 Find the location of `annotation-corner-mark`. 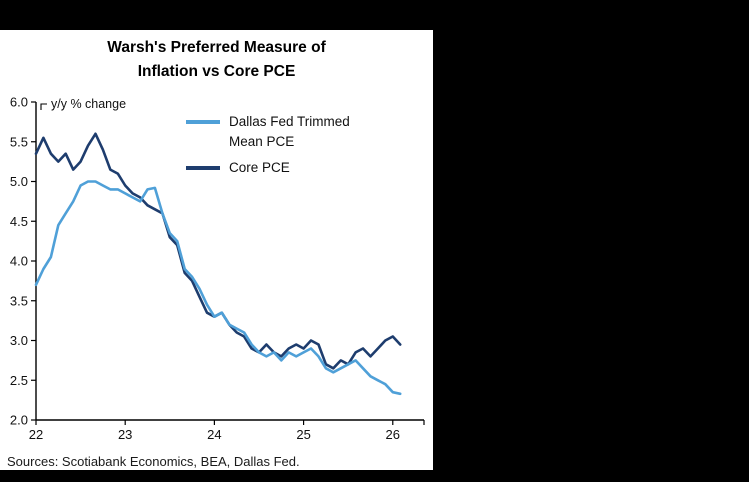

annotation-corner-mark is located at coordinates (43, 106).